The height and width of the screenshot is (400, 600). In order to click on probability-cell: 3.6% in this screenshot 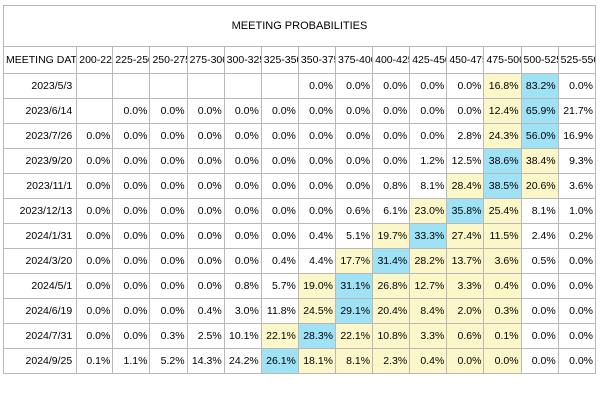, I will do `click(502, 261)`.